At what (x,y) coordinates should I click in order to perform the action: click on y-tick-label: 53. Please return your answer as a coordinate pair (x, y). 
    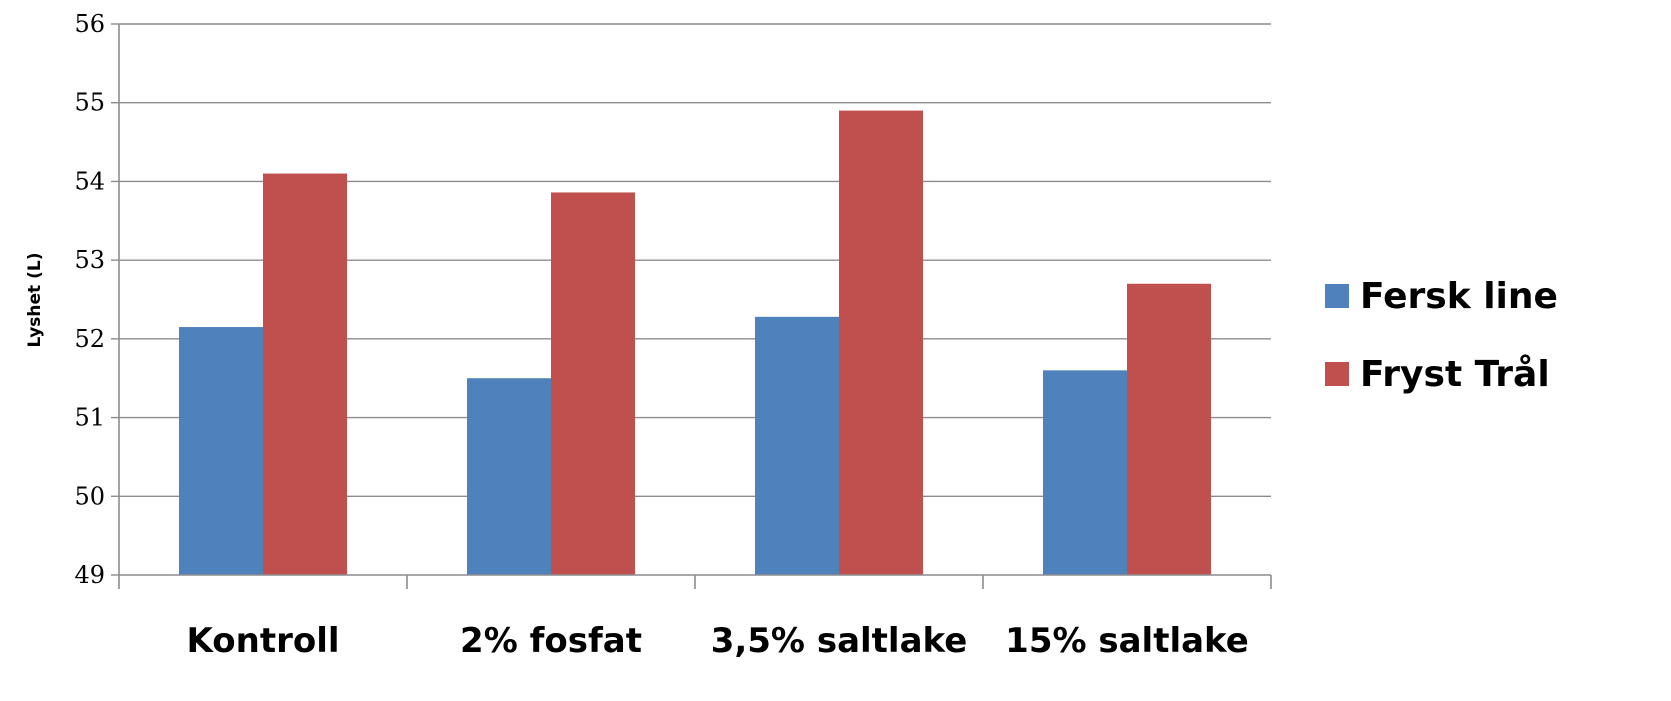
    Looking at the image, I should click on (89, 260).